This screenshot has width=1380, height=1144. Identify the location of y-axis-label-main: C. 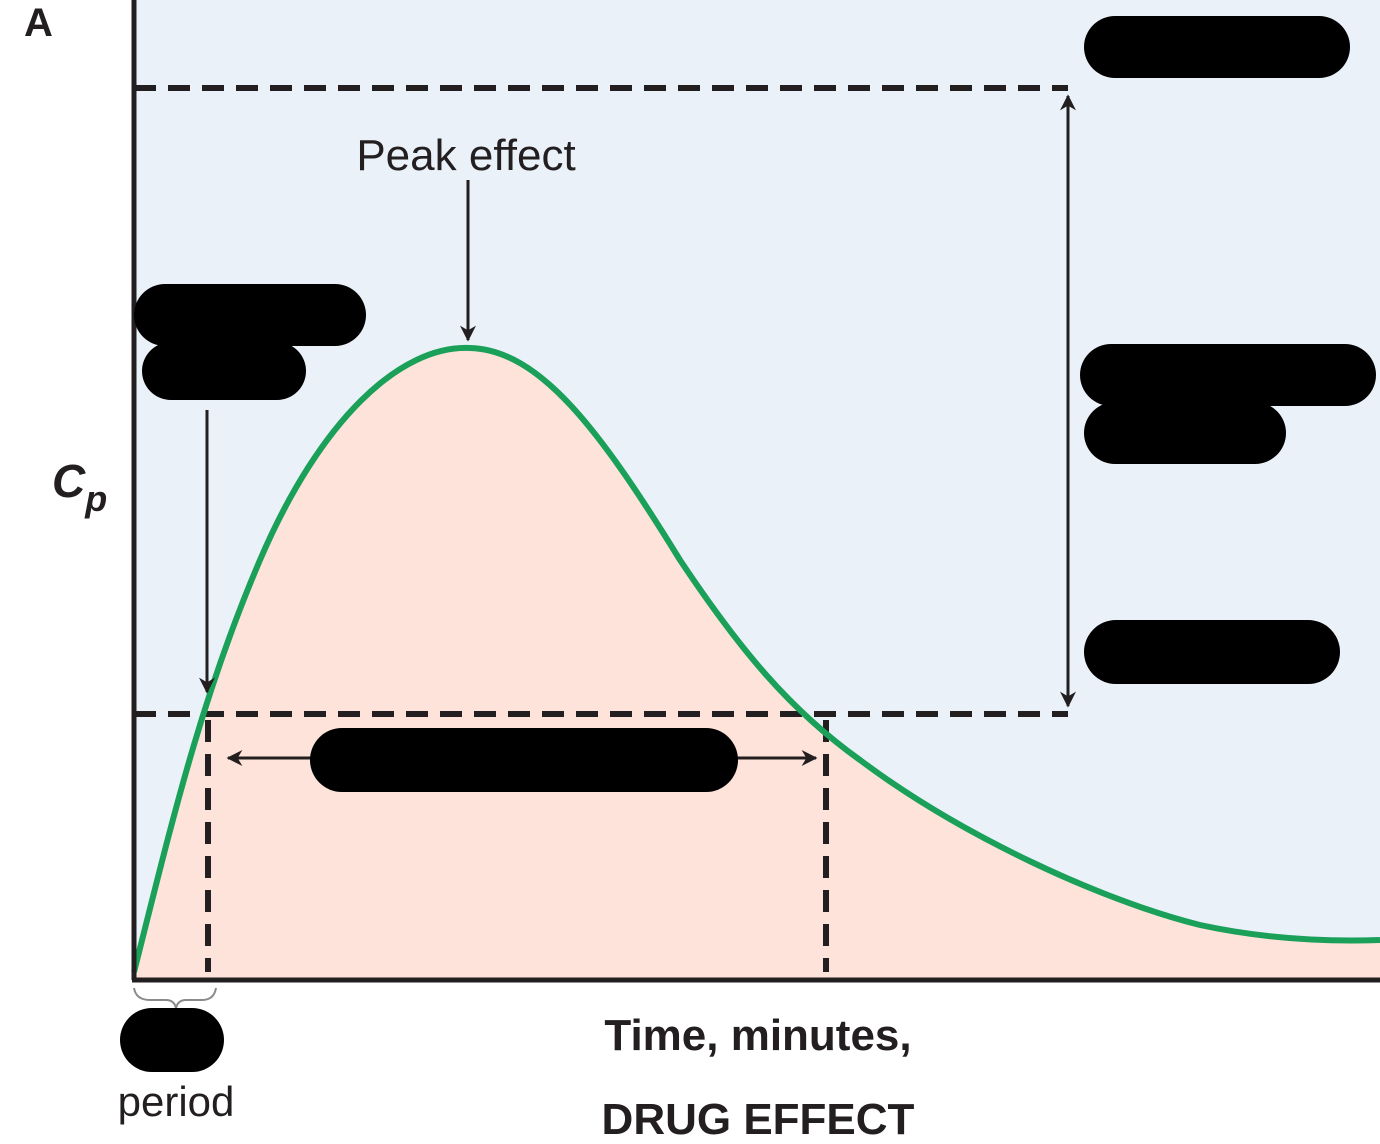
(69, 481).